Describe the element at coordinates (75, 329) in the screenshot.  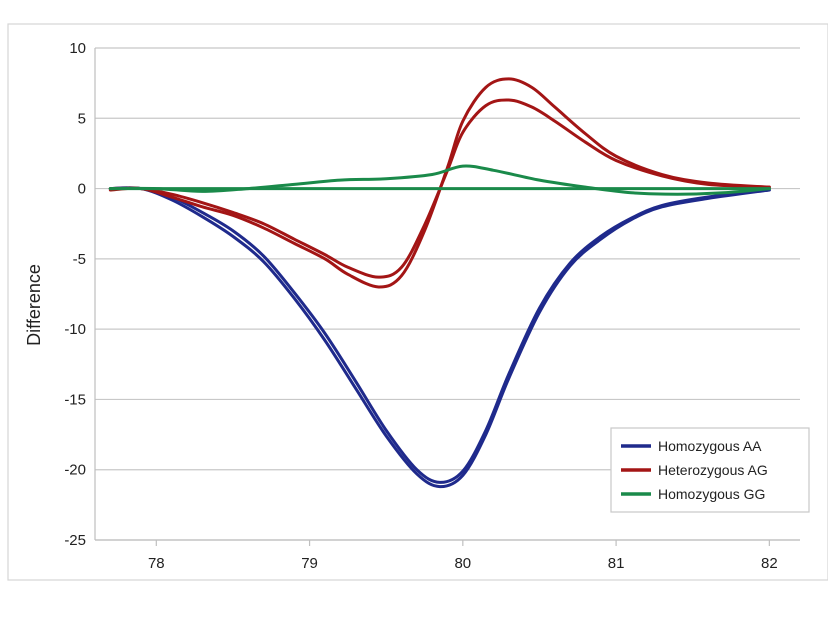
I see `y-tick-label: -10` at that location.